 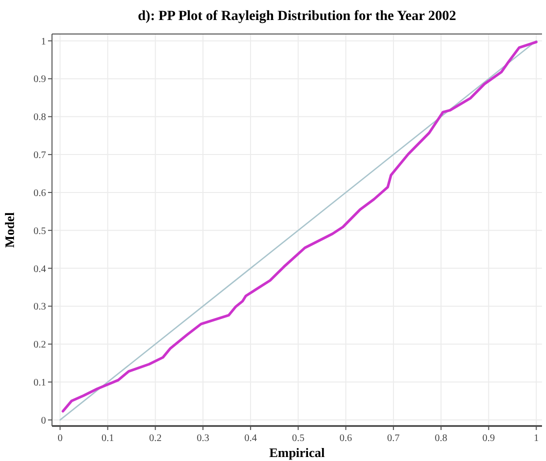 What do you see at coordinates (107, 438) in the screenshot?
I see `x-tick-label: 0.1` at bounding box center [107, 438].